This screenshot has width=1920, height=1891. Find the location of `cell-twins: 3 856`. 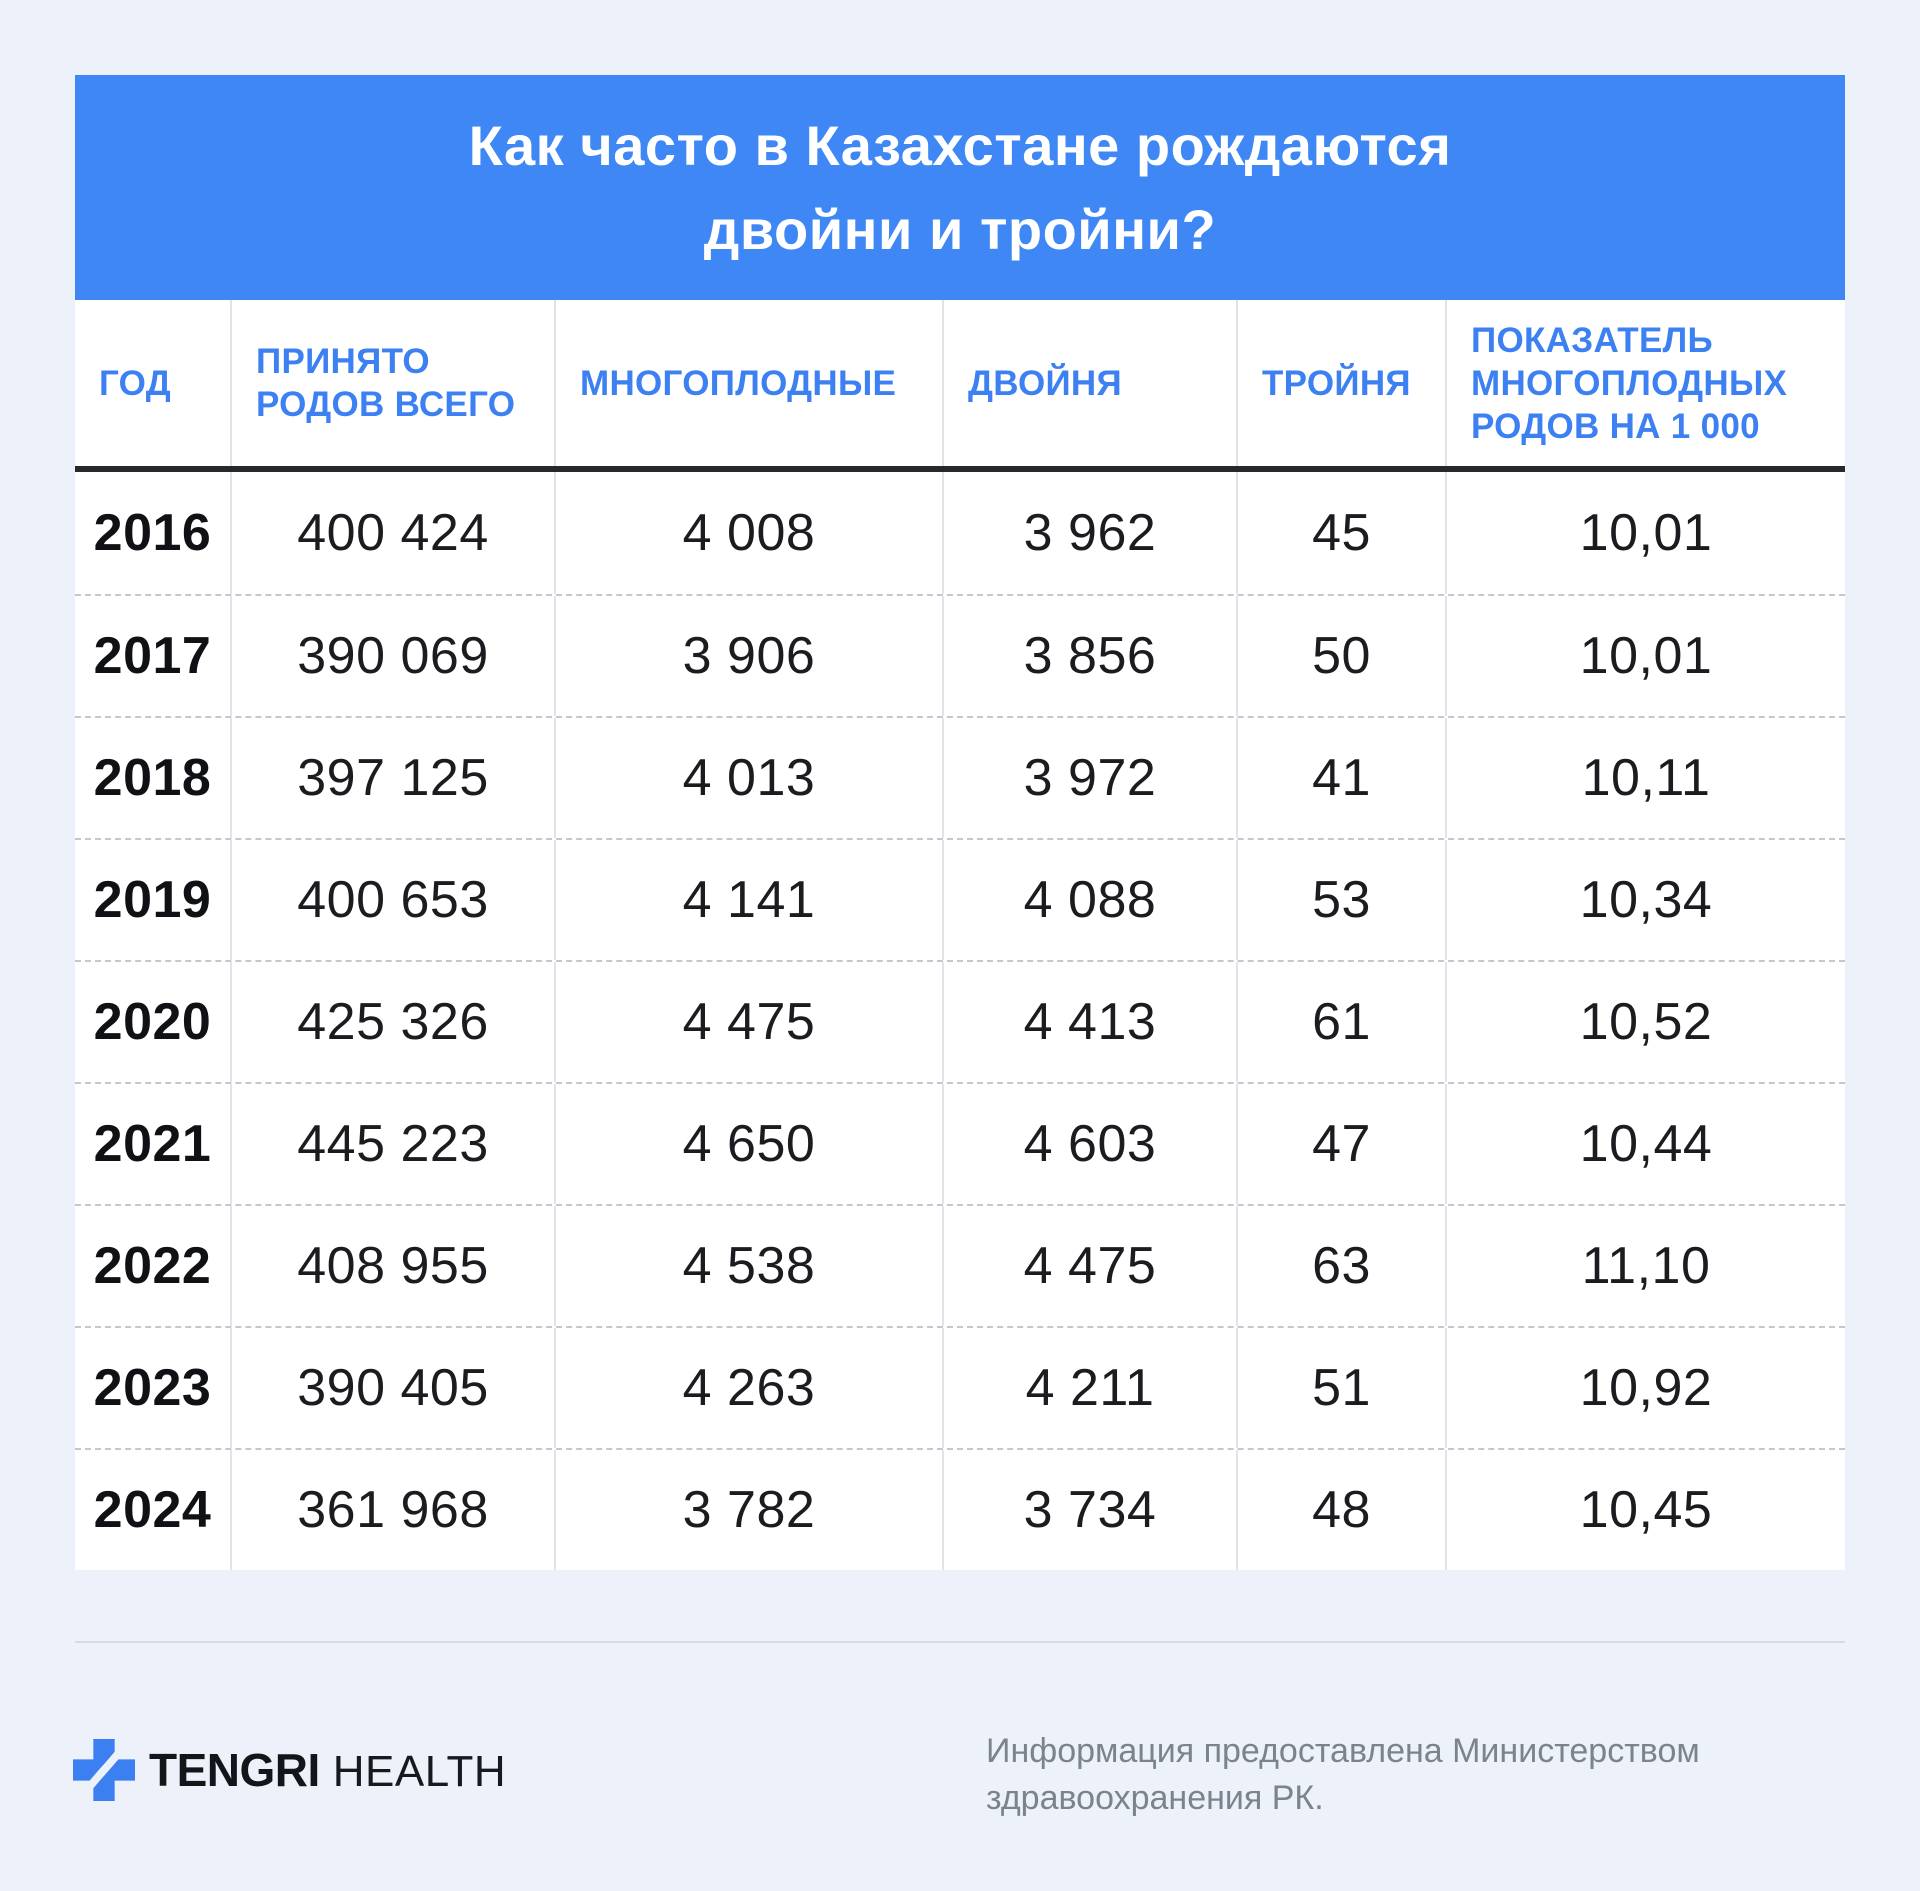

cell-twins: 3 856 is located at coordinates (1089, 656).